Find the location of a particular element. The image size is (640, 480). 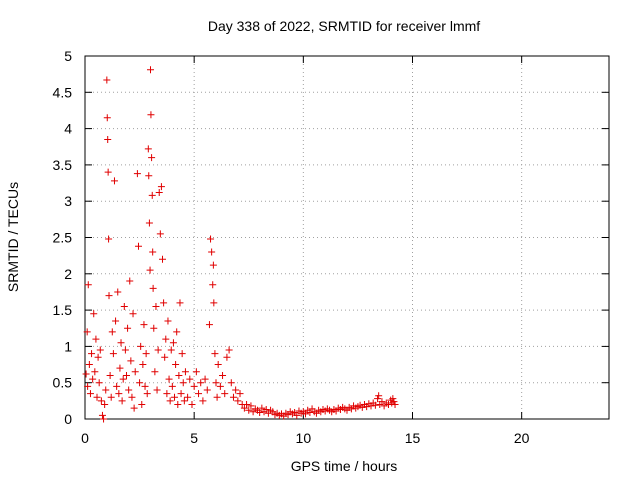

y-tick-label: 2 is located at coordinates (68, 274).